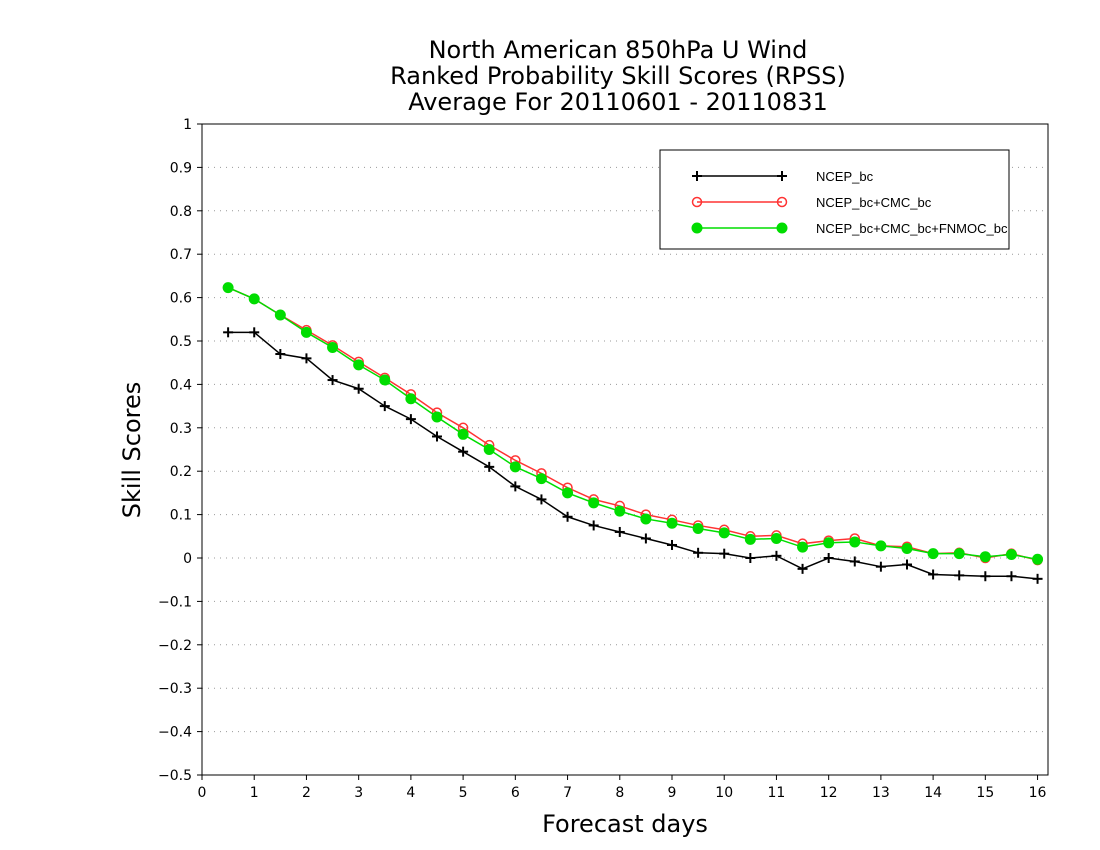 The width and height of the screenshot is (1100, 850). Describe the element at coordinates (811, 202) in the screenshot. I see `legend-entry-1: NCEP_bc+CMC_bc` at that location.